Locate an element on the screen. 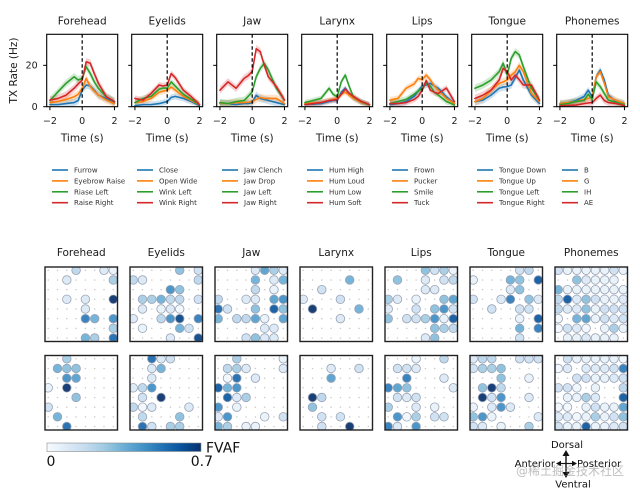 Image resolution: width=640 pixels, height=491 pixels. array-area is located at coordinates (336, 304).